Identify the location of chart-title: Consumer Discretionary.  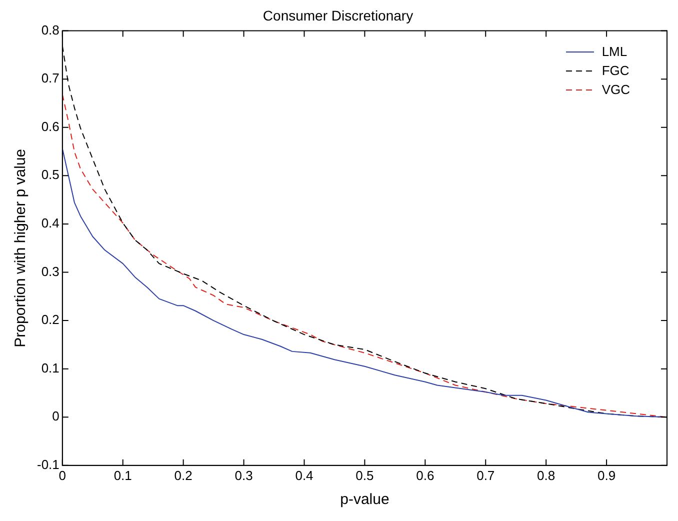
(338, 15).